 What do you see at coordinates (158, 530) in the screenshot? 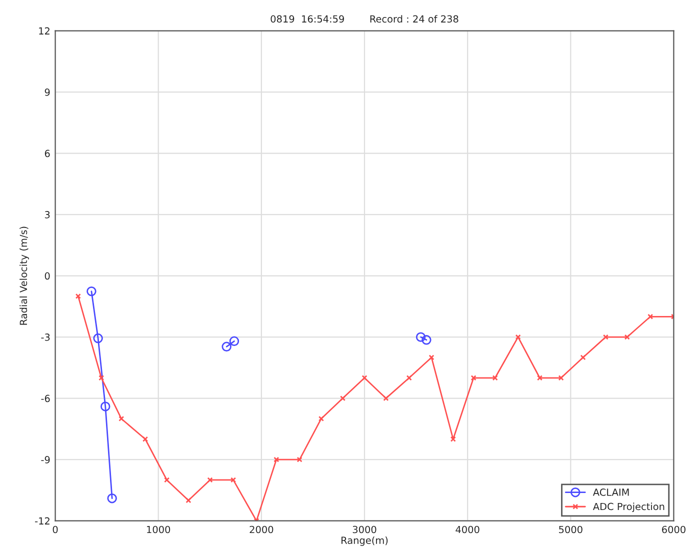
I see `x-tick-label: 1000` at bounding box center [158, 530].